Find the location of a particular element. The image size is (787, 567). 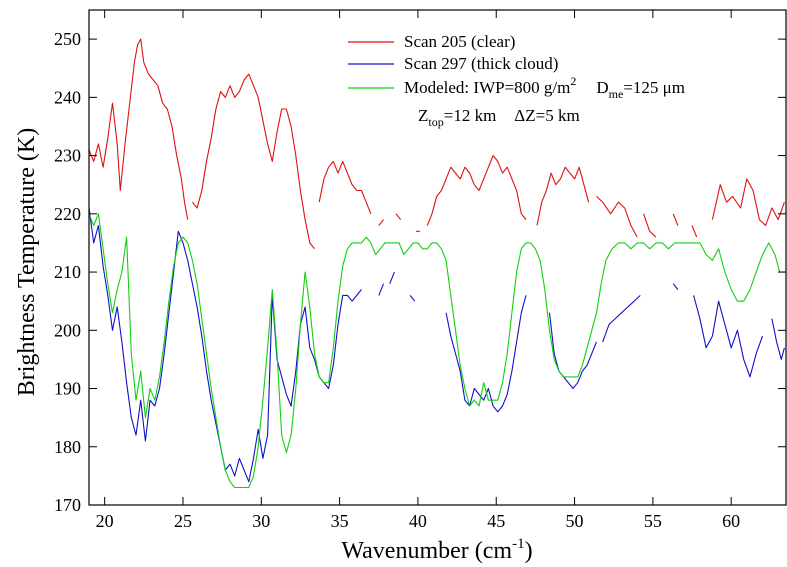

y-tick-label: 230 is located at coordinates (67, 156).